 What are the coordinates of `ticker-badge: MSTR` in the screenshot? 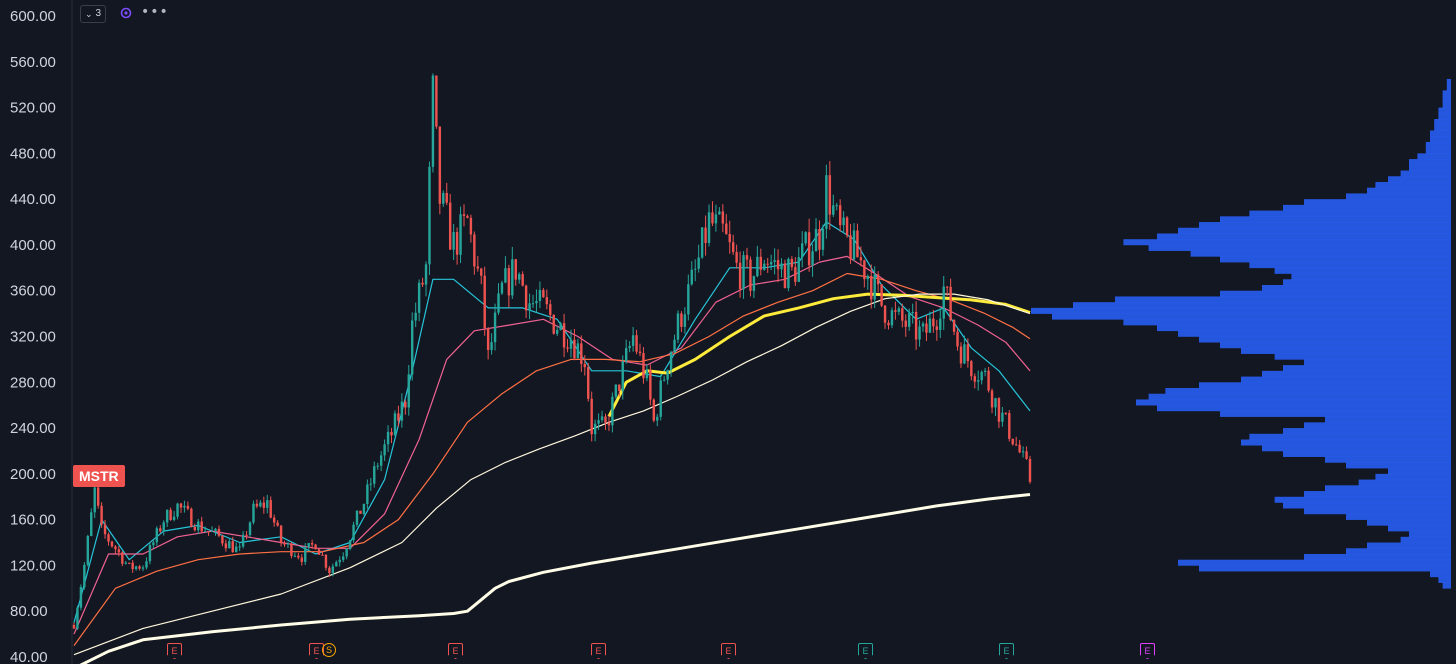 It's located at (99, 476).